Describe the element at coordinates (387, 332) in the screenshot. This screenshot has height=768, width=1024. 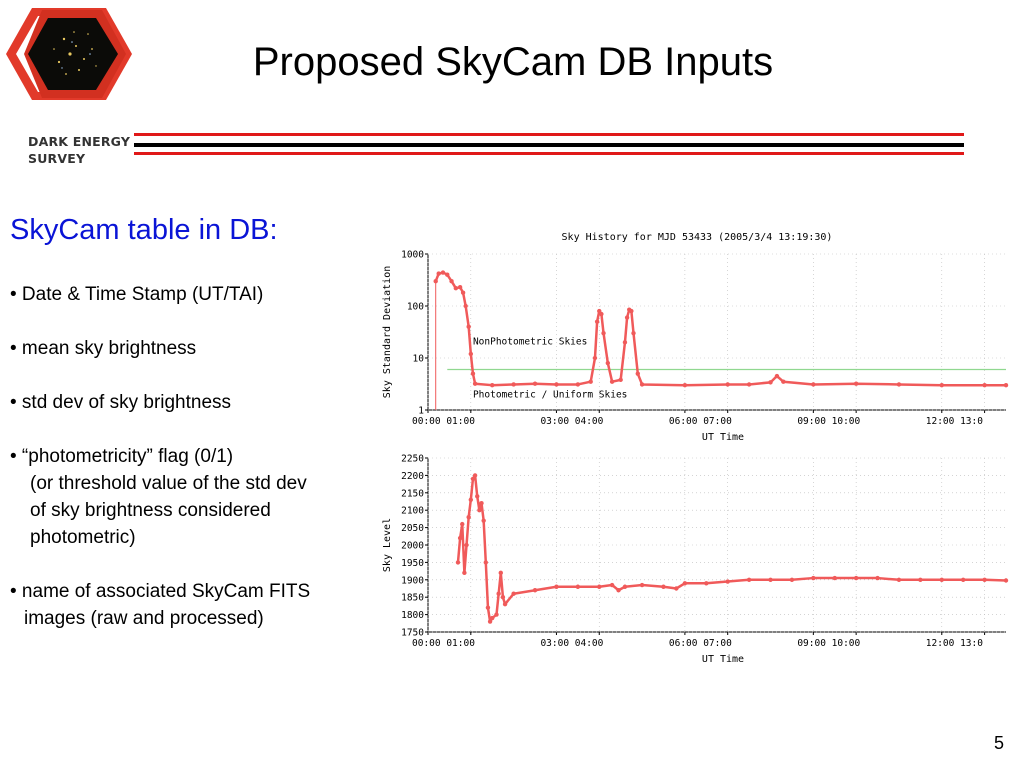
I see `y-axis-label: Sky Standard Deviation` at that location.